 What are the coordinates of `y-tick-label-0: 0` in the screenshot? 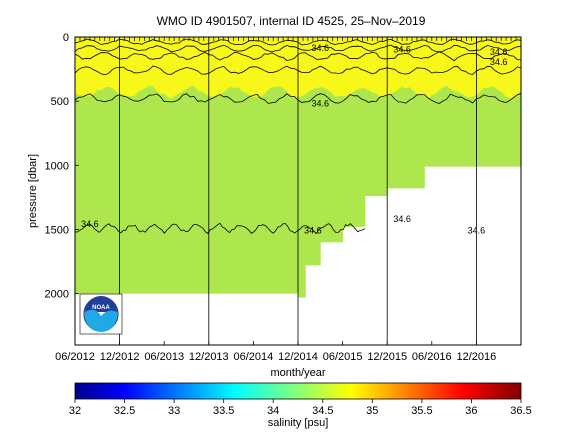 It's located at (66, 38).